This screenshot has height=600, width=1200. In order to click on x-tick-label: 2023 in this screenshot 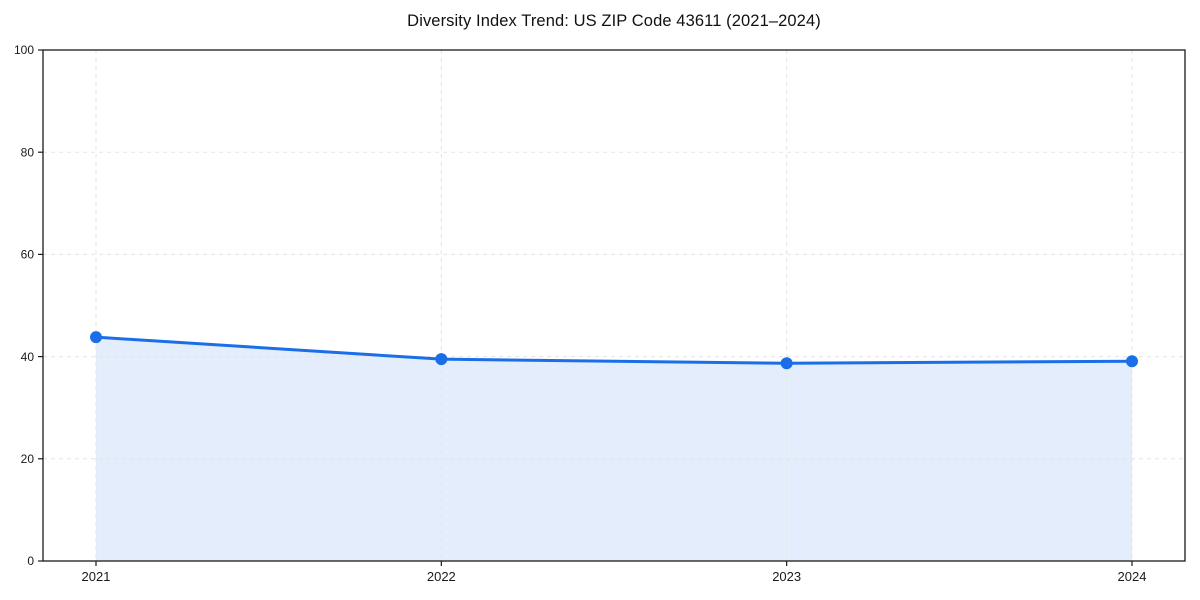, I will do `click(786, 576)`.